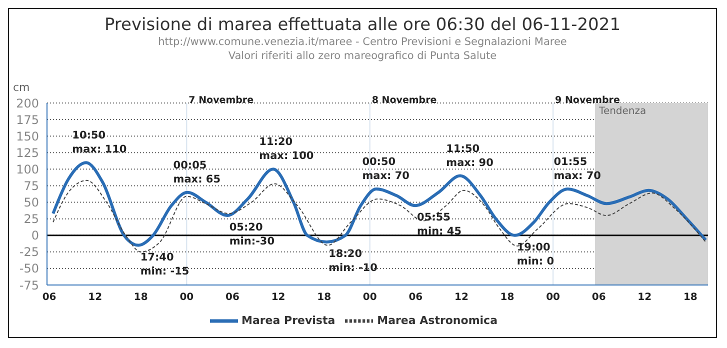 The image size is (727, 348). What do you see at coordinates (31, 203) in the screenshot?
I see `y-tick-label: 50` at bounding box center [31, 203].